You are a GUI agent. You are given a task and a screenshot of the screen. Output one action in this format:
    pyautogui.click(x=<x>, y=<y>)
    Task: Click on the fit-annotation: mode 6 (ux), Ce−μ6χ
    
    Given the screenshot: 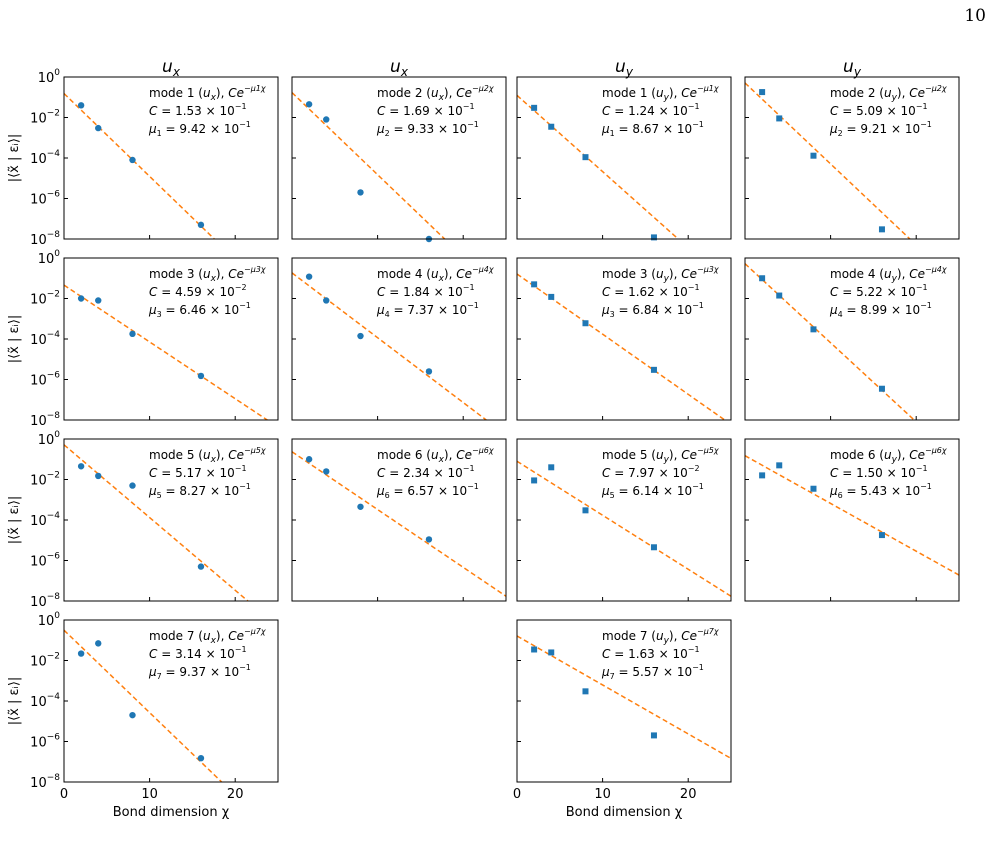 What is the action you would take?
    pyautogui.click(x=435, y=455)
    